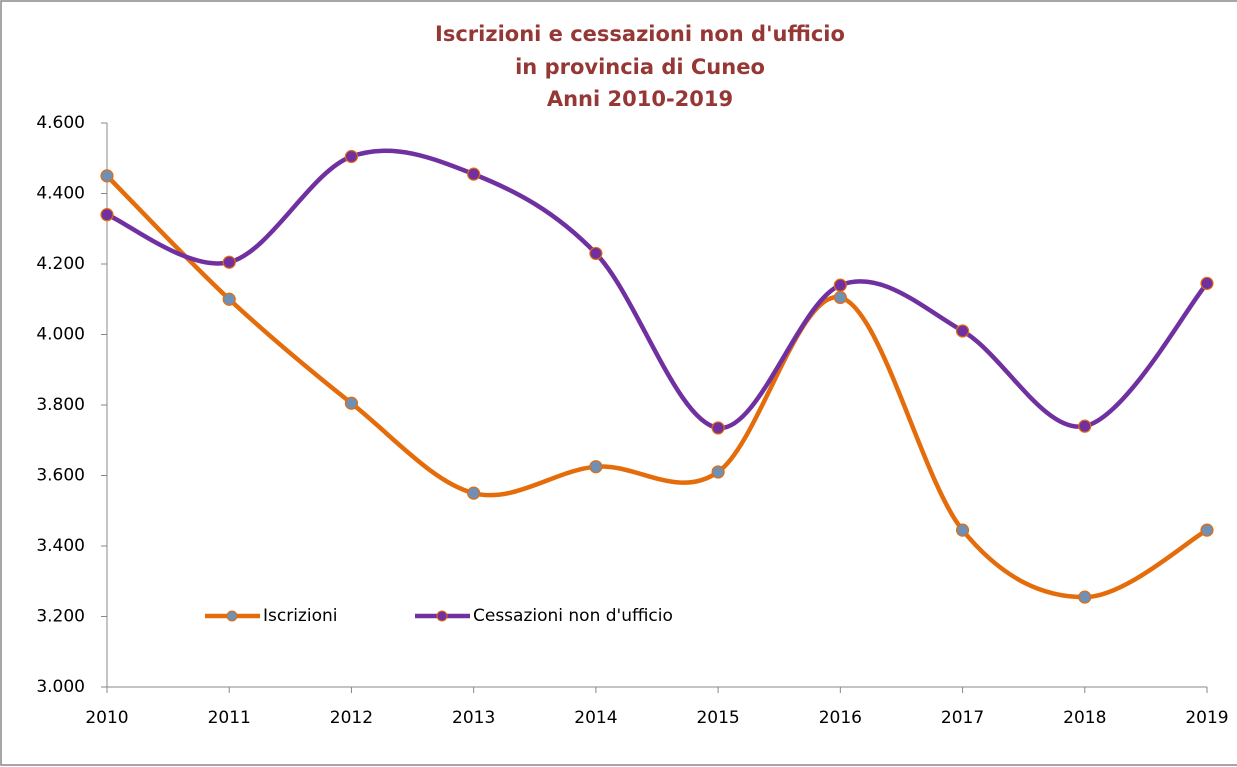 The image size is (1237, 767). What do you see at coordinates (60, 617) in the screenshot?
I see `y-tick-label: 3.200` at bounding box center [60, 617].